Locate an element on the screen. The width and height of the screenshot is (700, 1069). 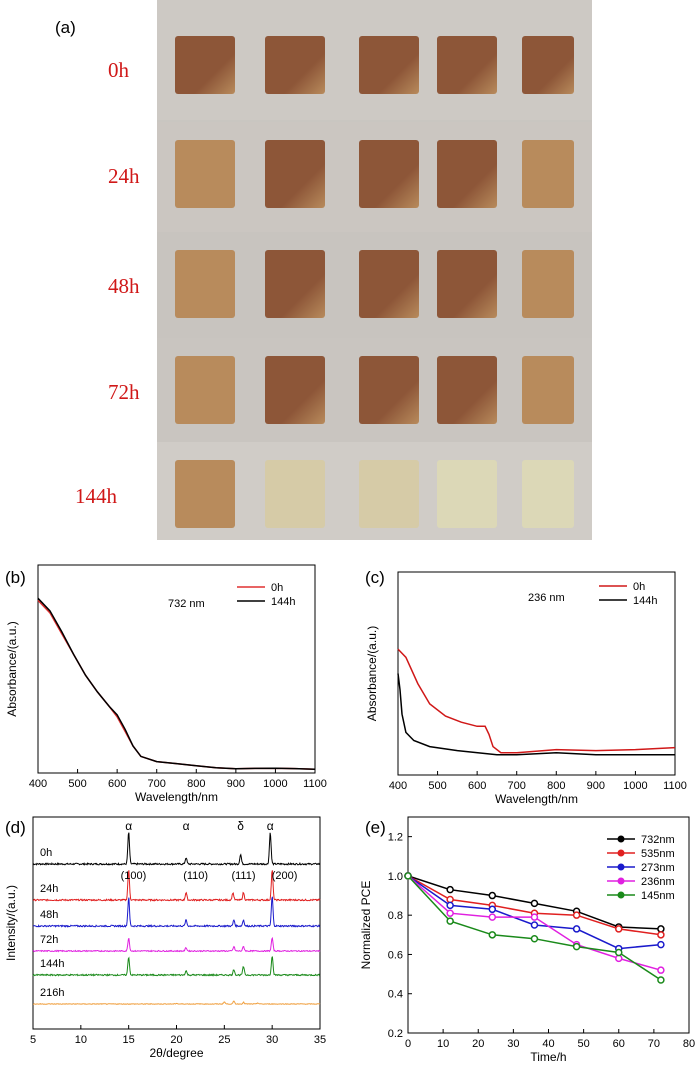
legend-label: 0h is located at coordinates (639, 587).